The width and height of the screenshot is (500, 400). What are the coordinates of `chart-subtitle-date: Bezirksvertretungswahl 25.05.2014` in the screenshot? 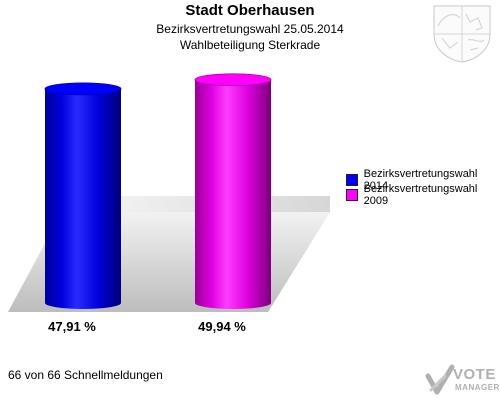 It's located at (250, 29).